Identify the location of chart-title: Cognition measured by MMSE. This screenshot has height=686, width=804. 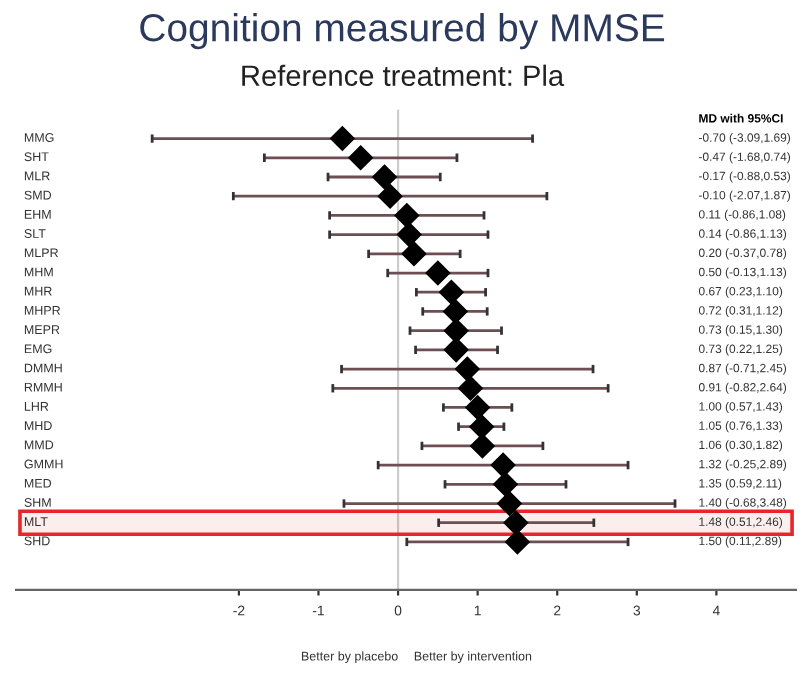
(402, 31).